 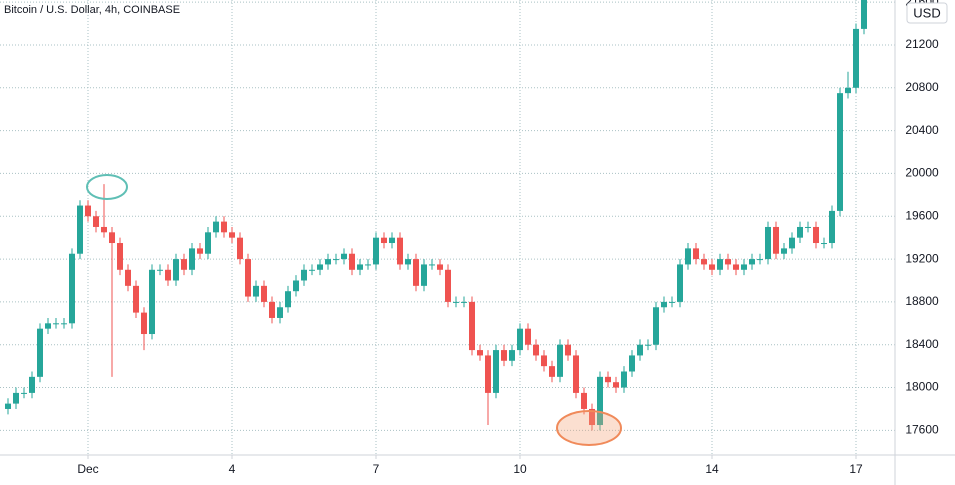 What do you see at coordinates (922, 430) in the screenshot?
I see `y-tick-label: 17600` at bounding box center [922, 430].